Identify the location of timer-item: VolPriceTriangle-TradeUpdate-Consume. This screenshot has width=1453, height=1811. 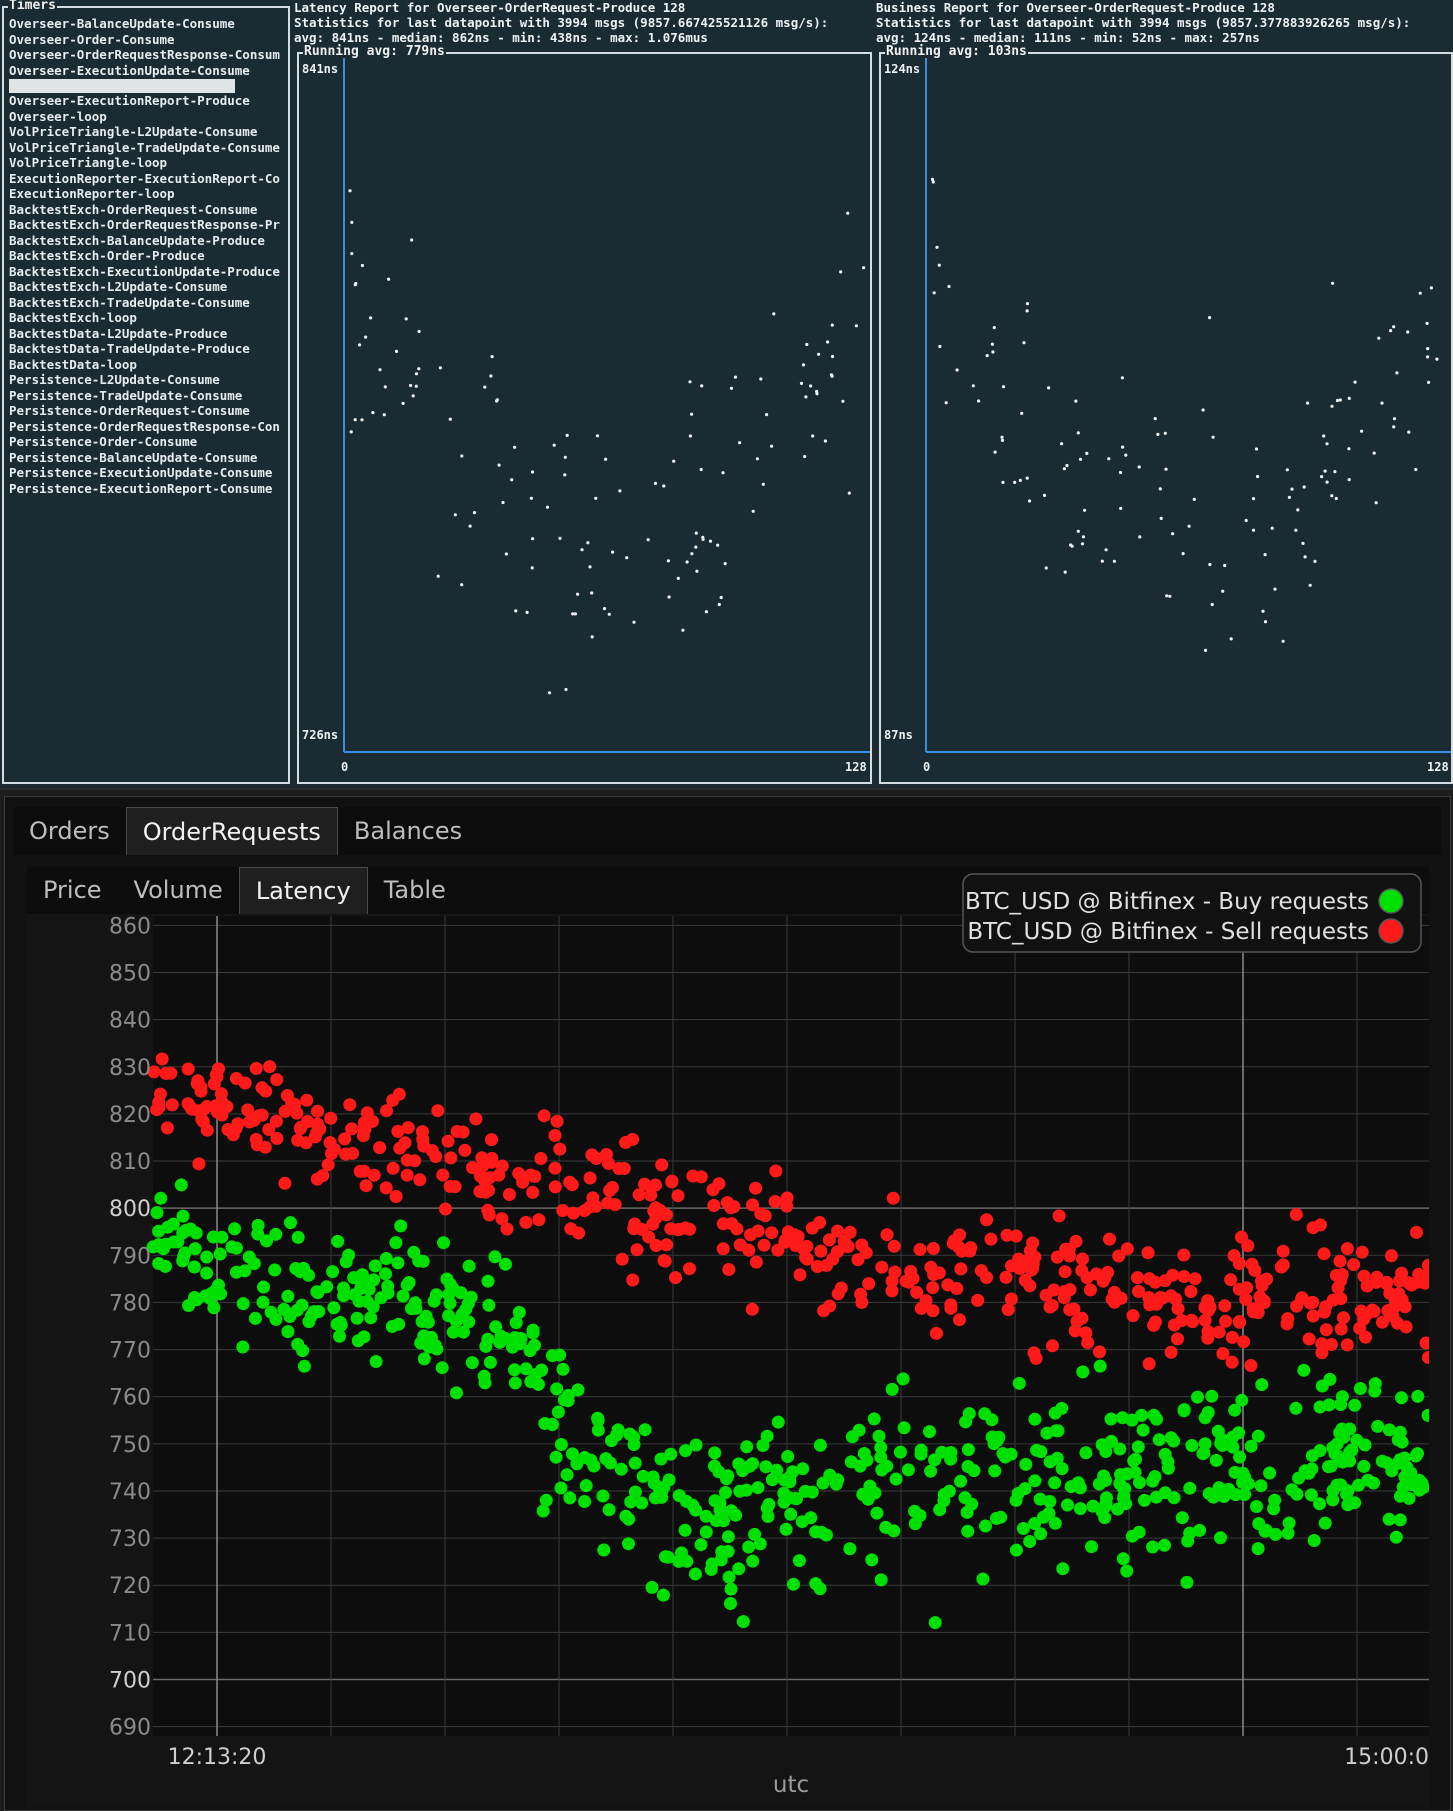
(144, 147).